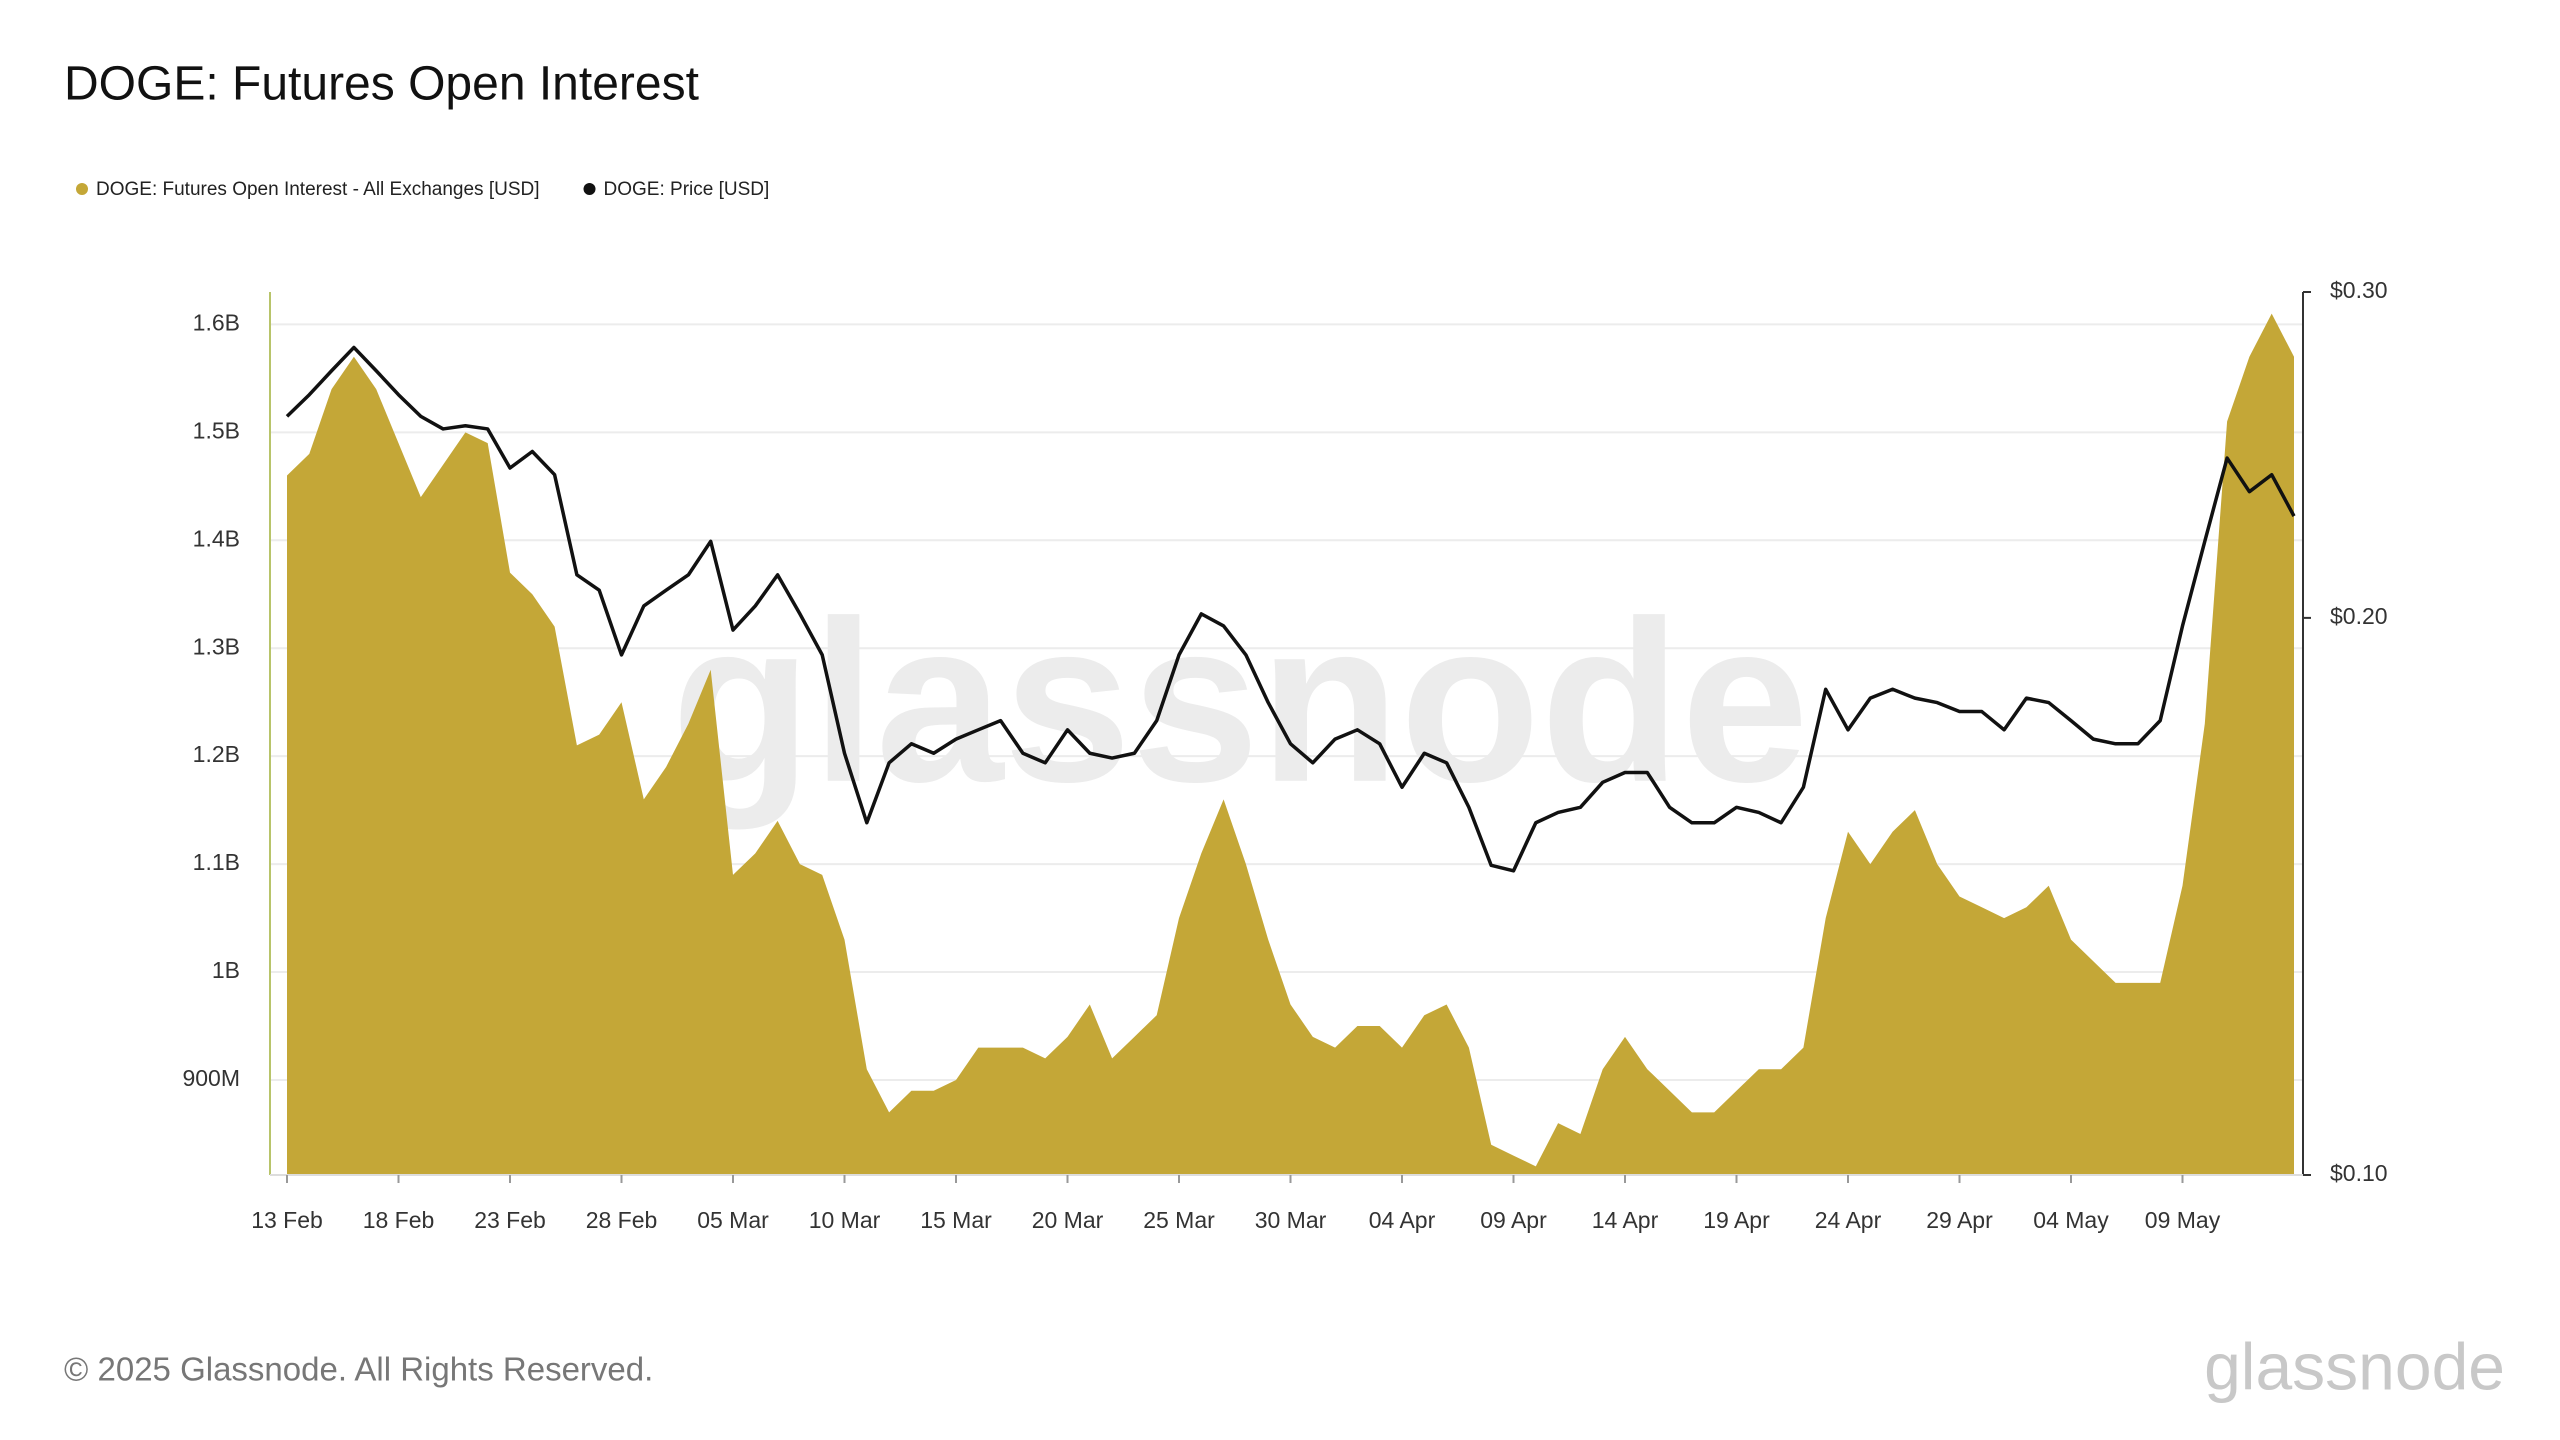 This screenshot has height=1440, width=2560. What do you see at coordinates (622, 1220) in the screenshot?
I see `x-tick-label: 28 Feb` at bounding box center [622, 1220].